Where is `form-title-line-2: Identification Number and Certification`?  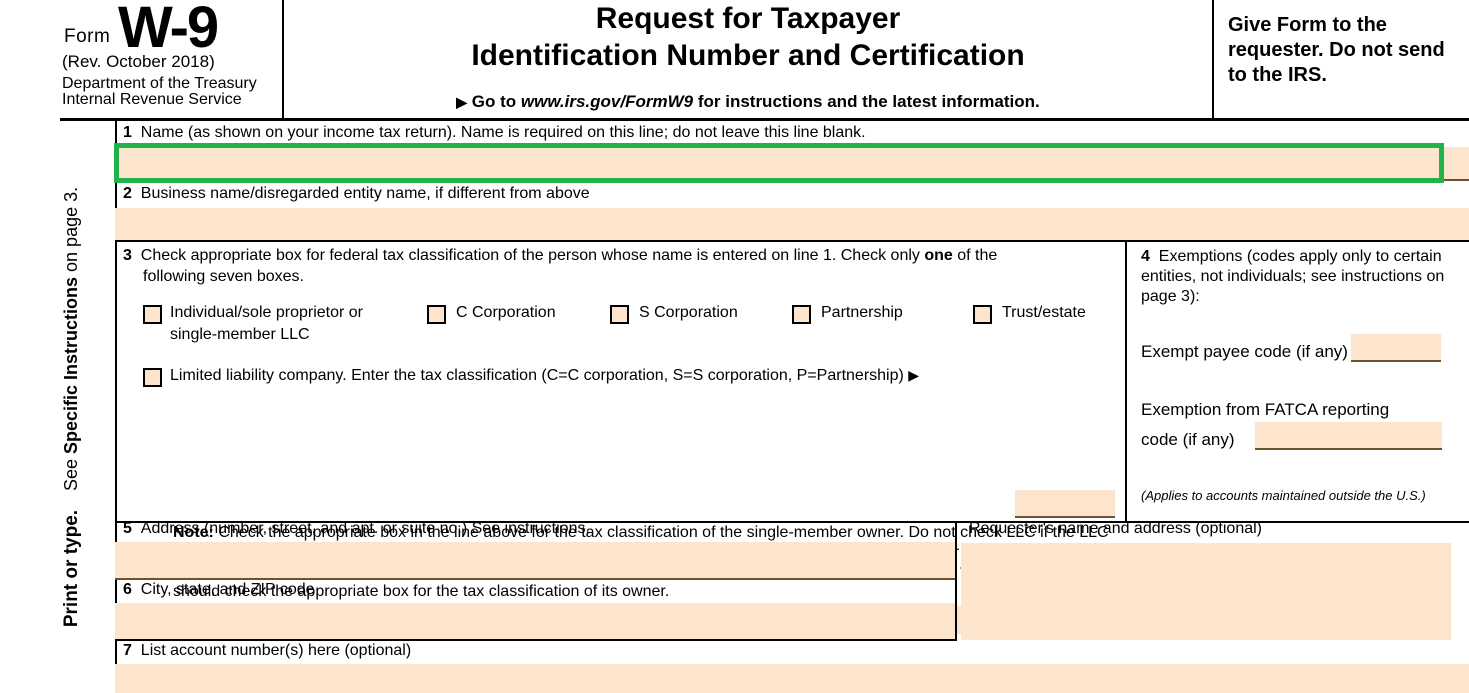
form-title-line-2: Identification Number and Certification is located at coordinates (748, 55).